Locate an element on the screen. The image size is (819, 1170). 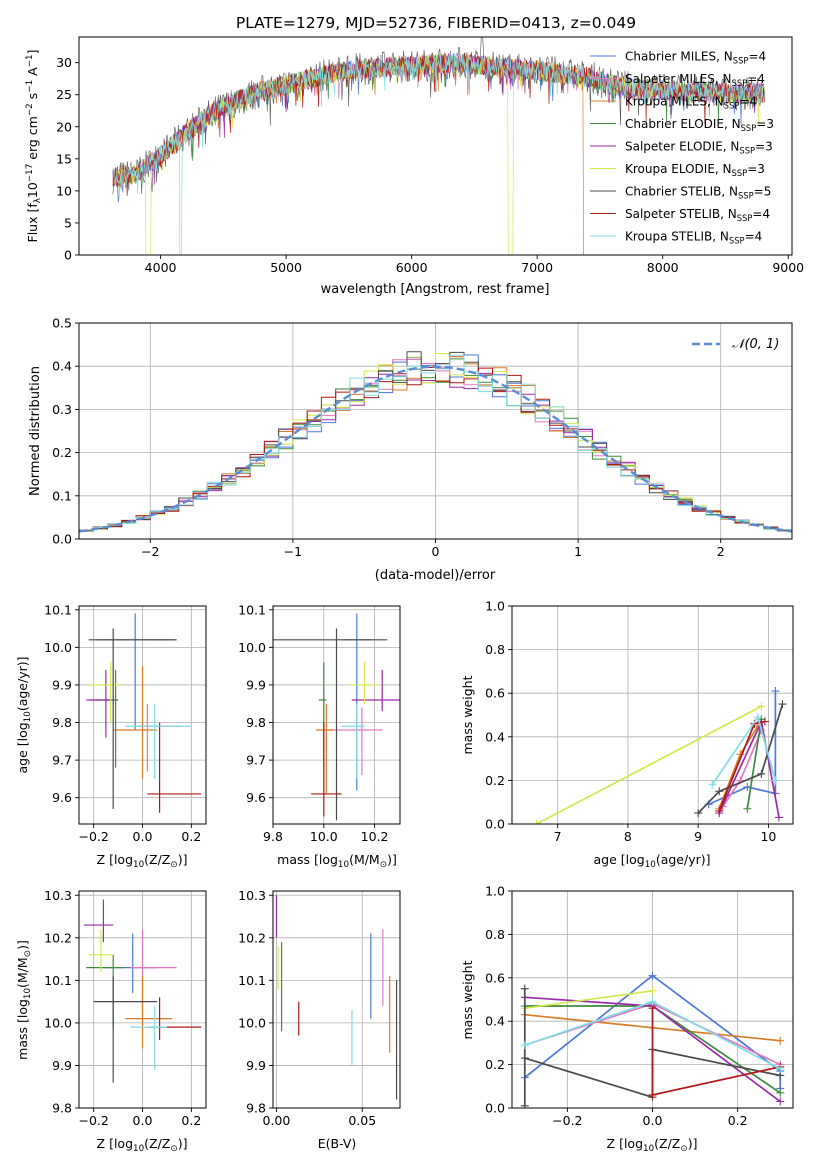
mass_vs_Z-ytick-label: 10.3 is located at coordinates (58, 895).